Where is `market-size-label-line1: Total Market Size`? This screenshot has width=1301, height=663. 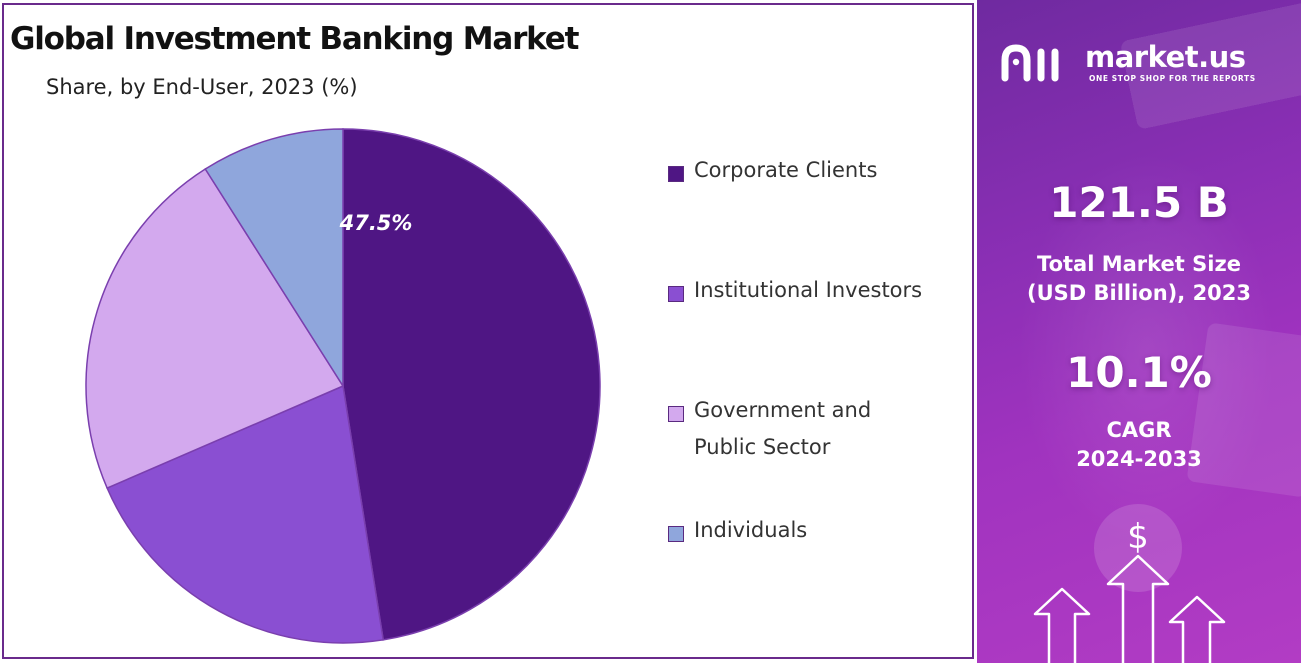 market-size-label-line1: Total Market Size is located at coordinates (1139, 264).